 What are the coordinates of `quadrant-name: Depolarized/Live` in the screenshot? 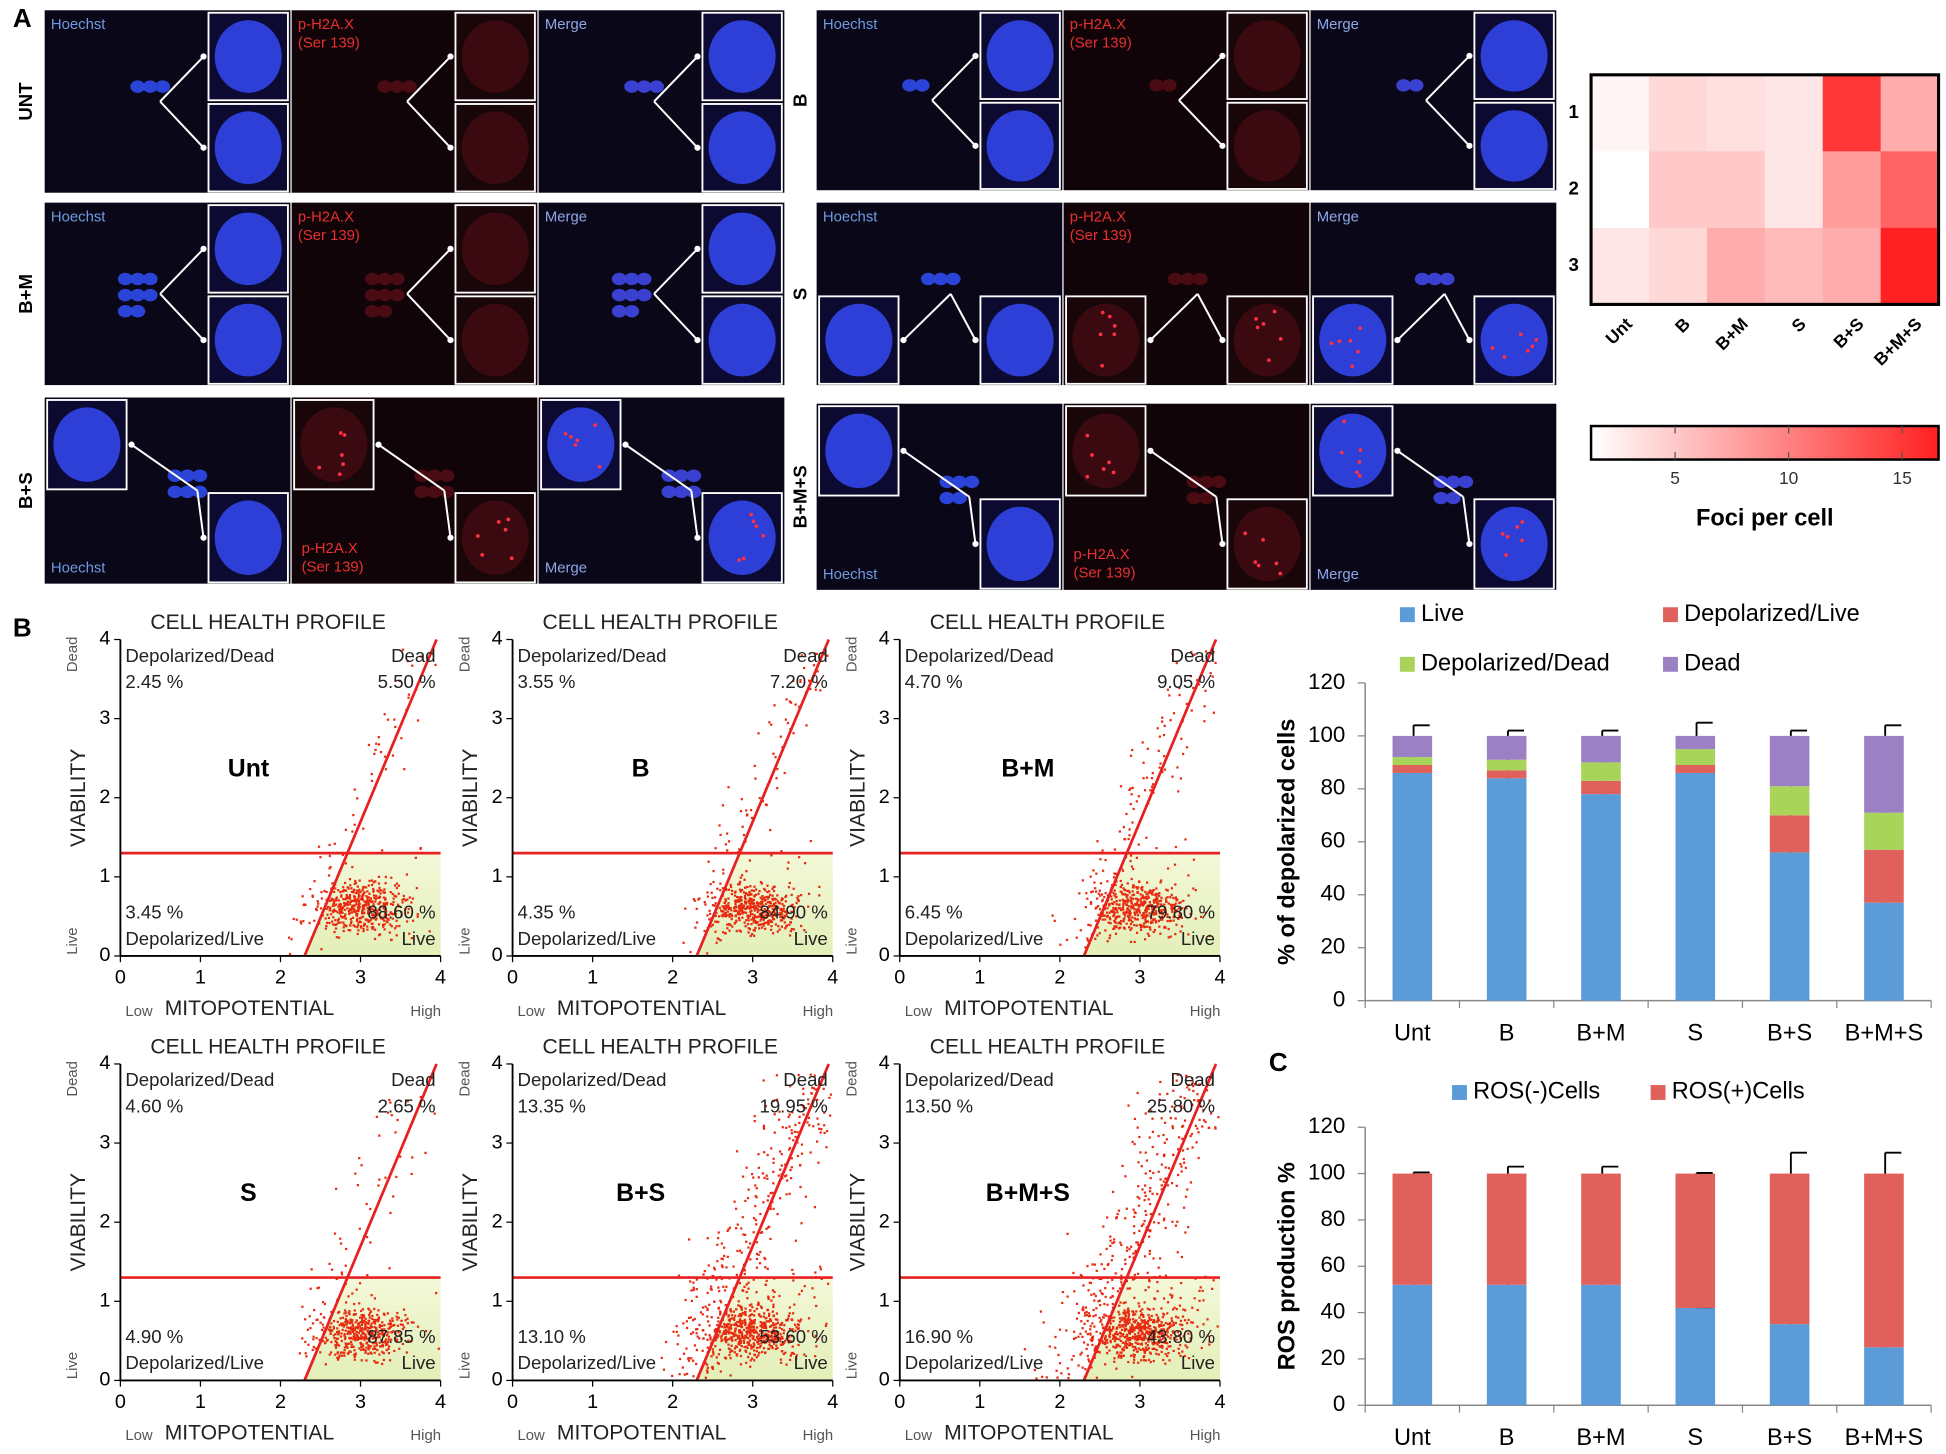 It's located at (587, 938).